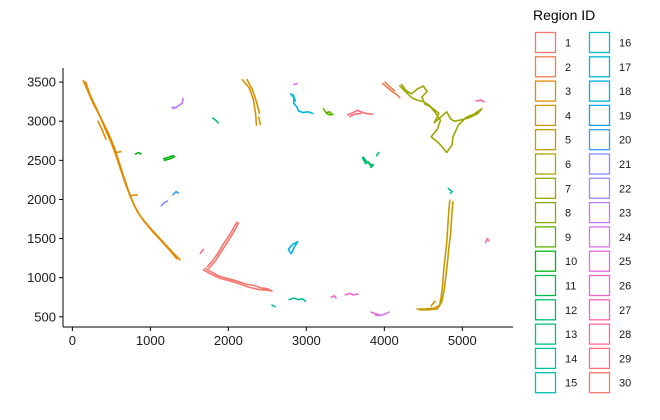 This screenshot has width=660, height=420. What do you see at coordinates (625, 238) in the screenshot?
I see `legend-label-24: 24` at bounding box center [625, 238].